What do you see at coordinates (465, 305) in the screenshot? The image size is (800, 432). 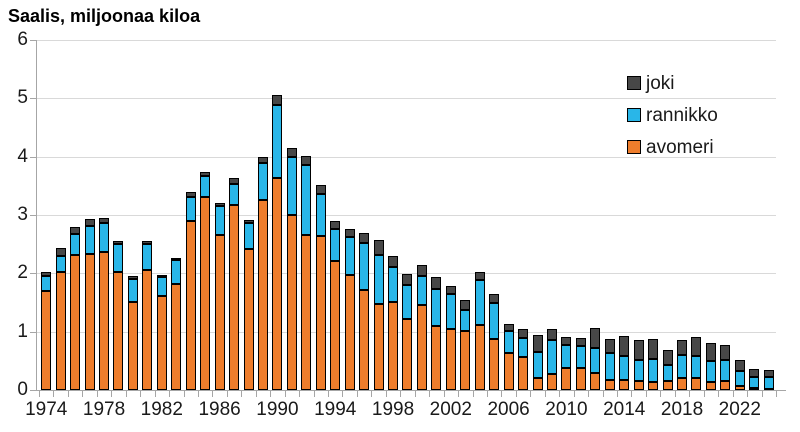 I see `bar-2003-joki` at bounding box center [465, 305].